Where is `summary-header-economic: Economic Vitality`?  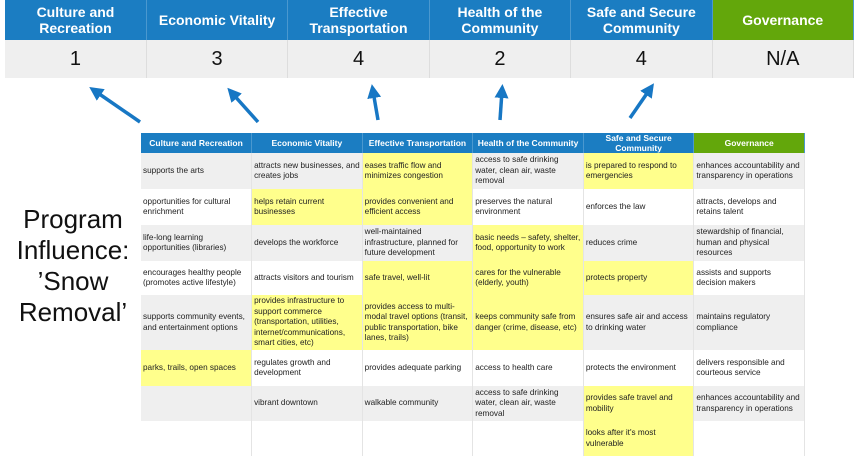
summary-header-economic: Economic Vitality is located at coordinates (217, 20).